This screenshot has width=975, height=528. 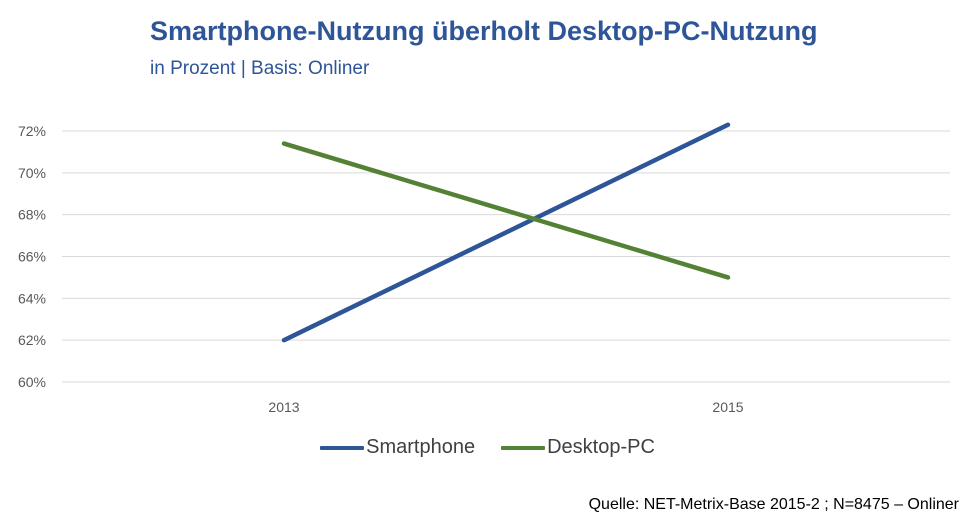 I want to click on y-axis-ticks: 60% 62% 64% 66% 68% 70% 72%, so click(x=32, y=256).